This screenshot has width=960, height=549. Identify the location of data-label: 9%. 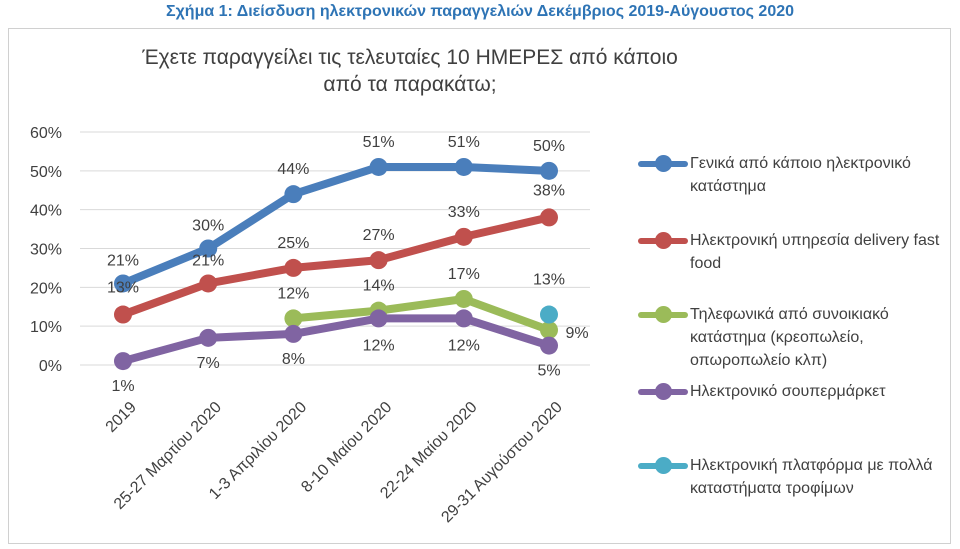
(576, 333).